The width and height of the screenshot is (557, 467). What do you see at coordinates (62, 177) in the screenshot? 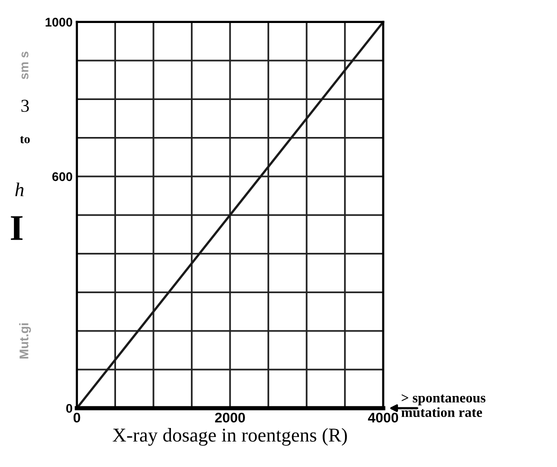
I see `y-tick-label: 600` at bounding box center [62, 177].